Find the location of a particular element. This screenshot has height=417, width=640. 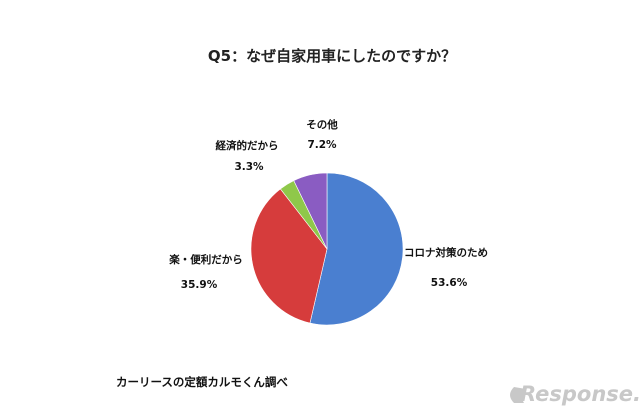

source-note: カーリースの定額カルモくん調べ is located at coordinates (202, 382).